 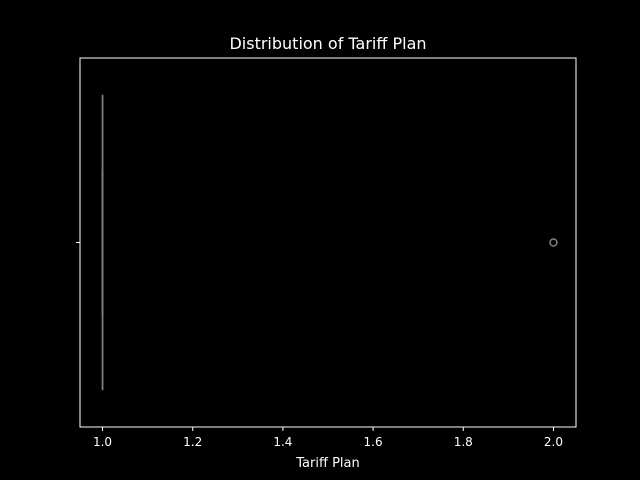 What do you see at coordinates (328, 438) in the screenshot?
I see `x-axis: 1.0 1.2 1.4 1.6 1.8 2.0` at bounding box center [328, 438].